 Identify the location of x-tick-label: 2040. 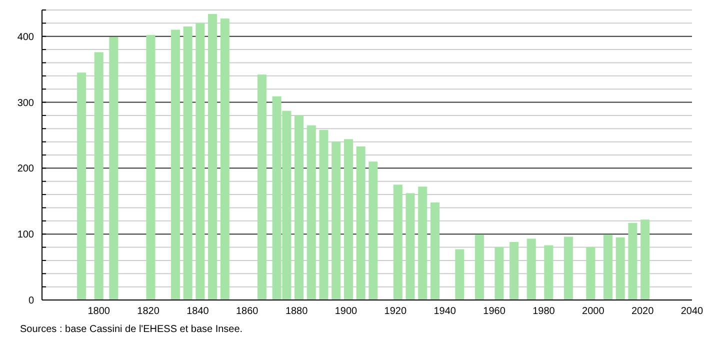
(692, 311).